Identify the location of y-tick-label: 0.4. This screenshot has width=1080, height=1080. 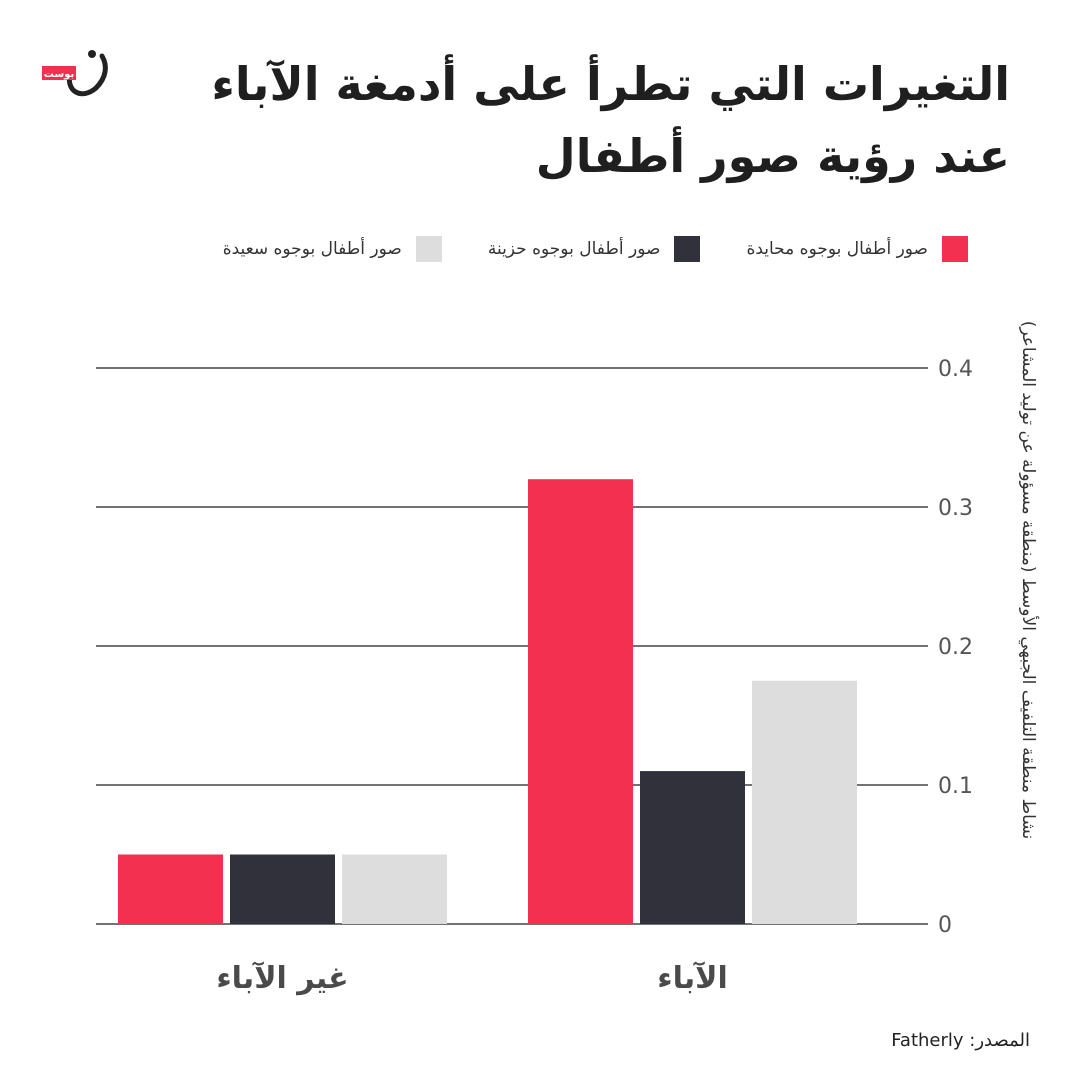
(955, 369).